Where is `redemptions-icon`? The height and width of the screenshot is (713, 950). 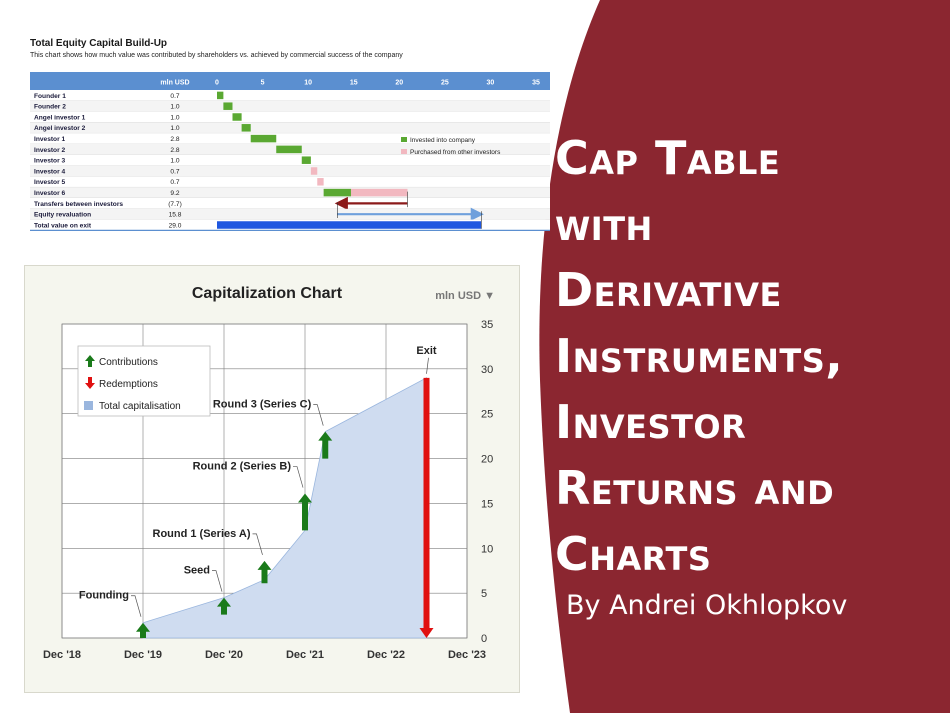 redemptions-icon is located at coordinates (90, 383).